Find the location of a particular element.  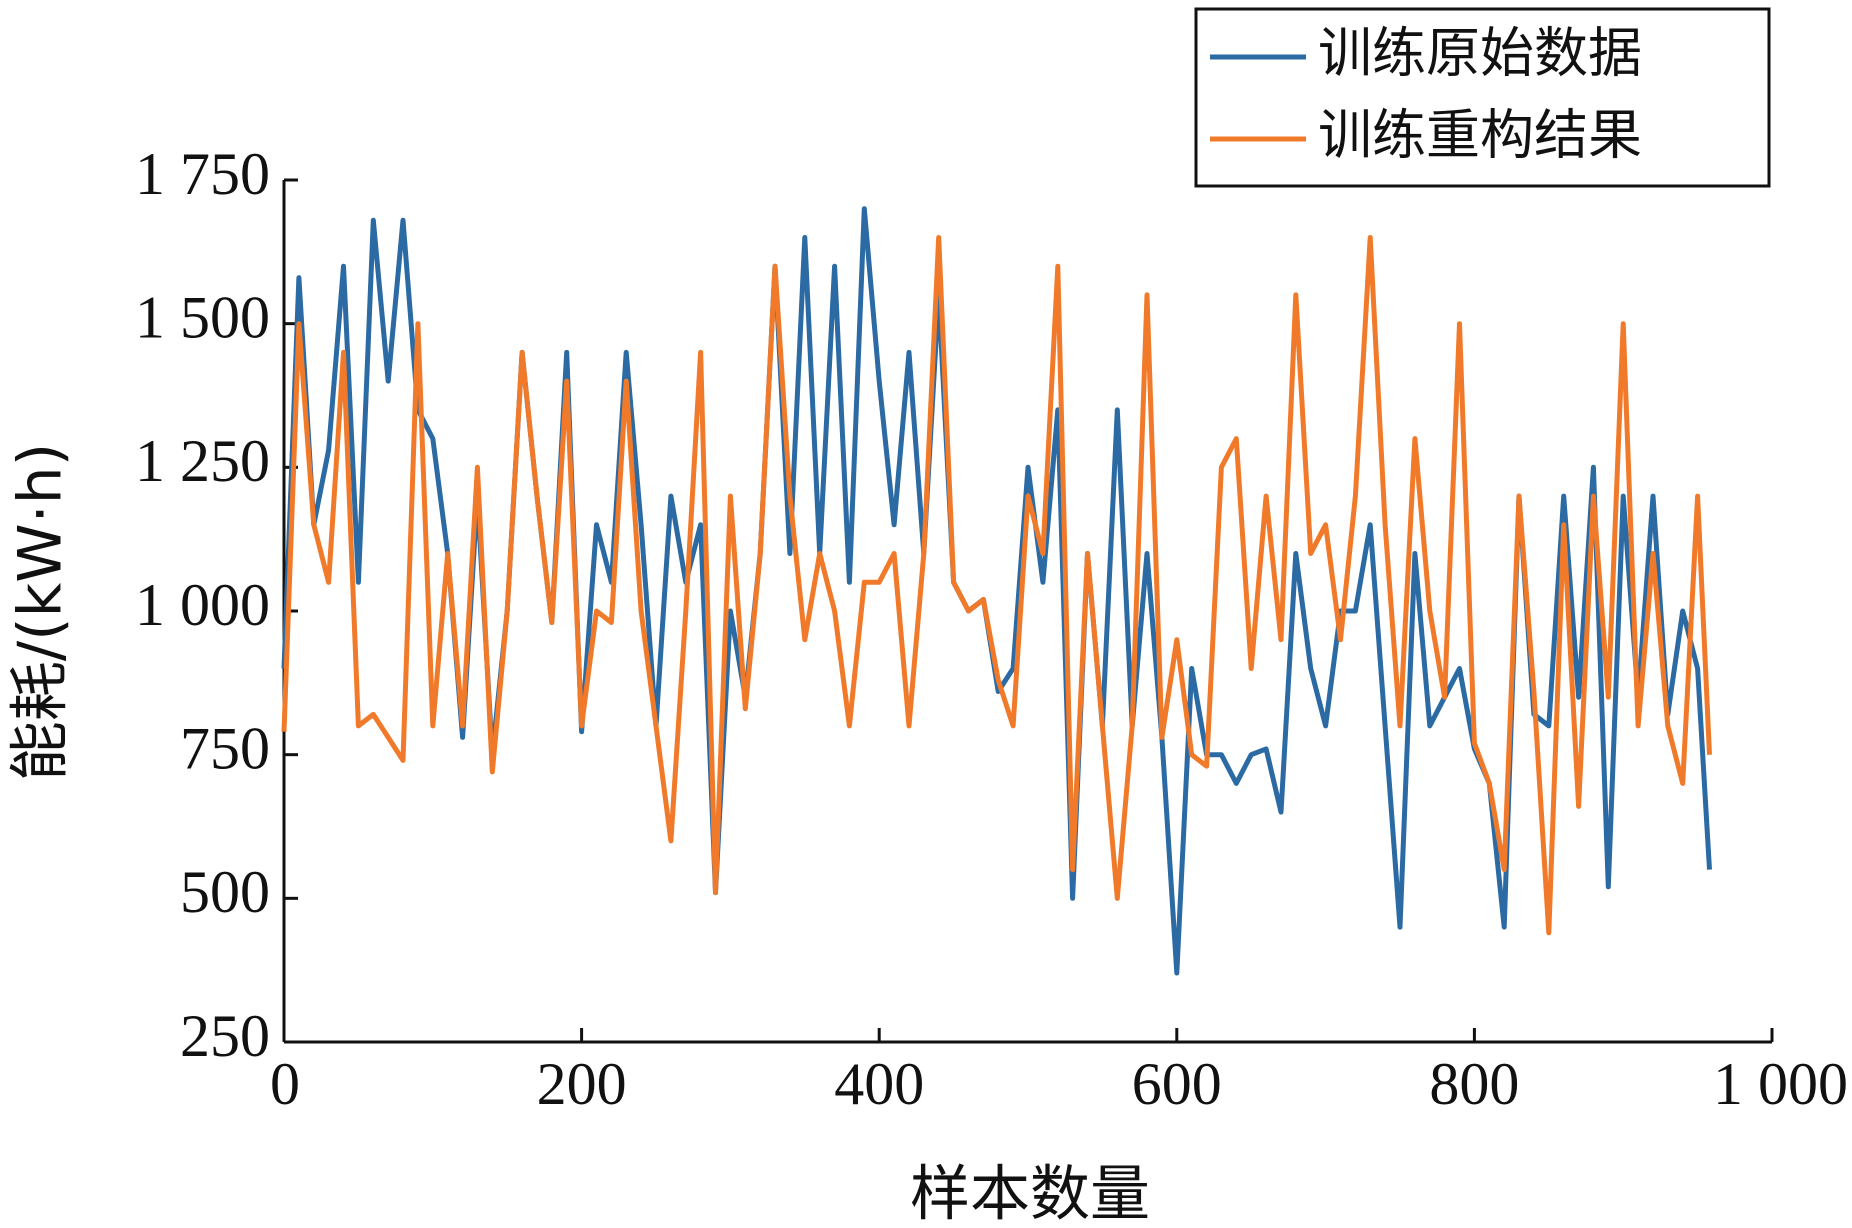

legend-label: 训练重构结果 is located at coordinates (1480, 135).